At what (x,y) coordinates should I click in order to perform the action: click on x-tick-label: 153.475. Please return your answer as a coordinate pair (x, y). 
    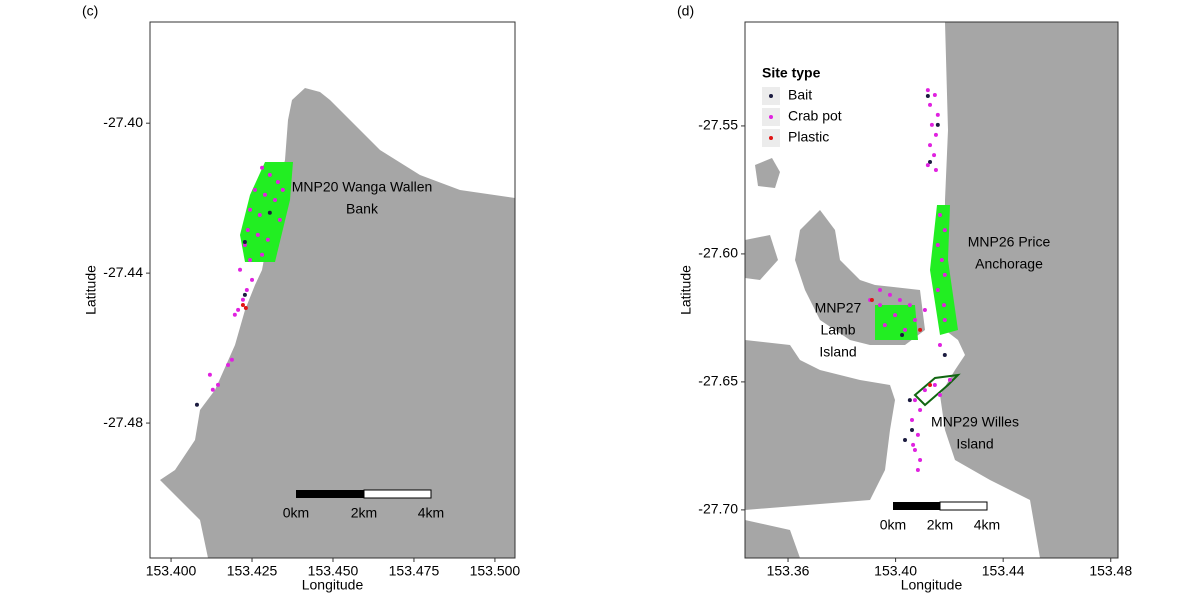
    Looking at the image, I should click on (414, 571).